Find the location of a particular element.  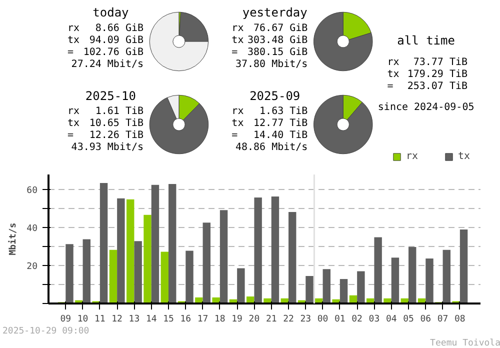

x-tick-label: 13 is located at coordinates (134, 319).